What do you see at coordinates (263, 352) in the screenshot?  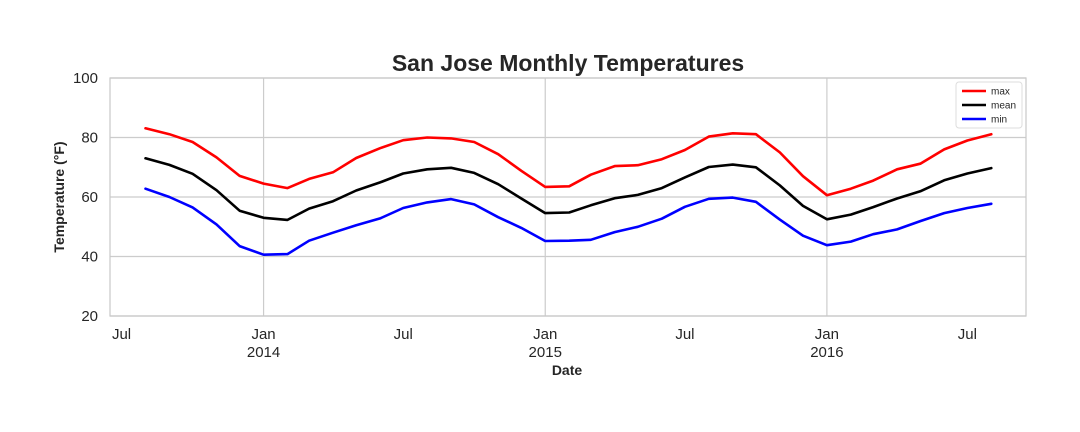 I see `x-tick-year-label: 2014` at bounding box center [263, 352].